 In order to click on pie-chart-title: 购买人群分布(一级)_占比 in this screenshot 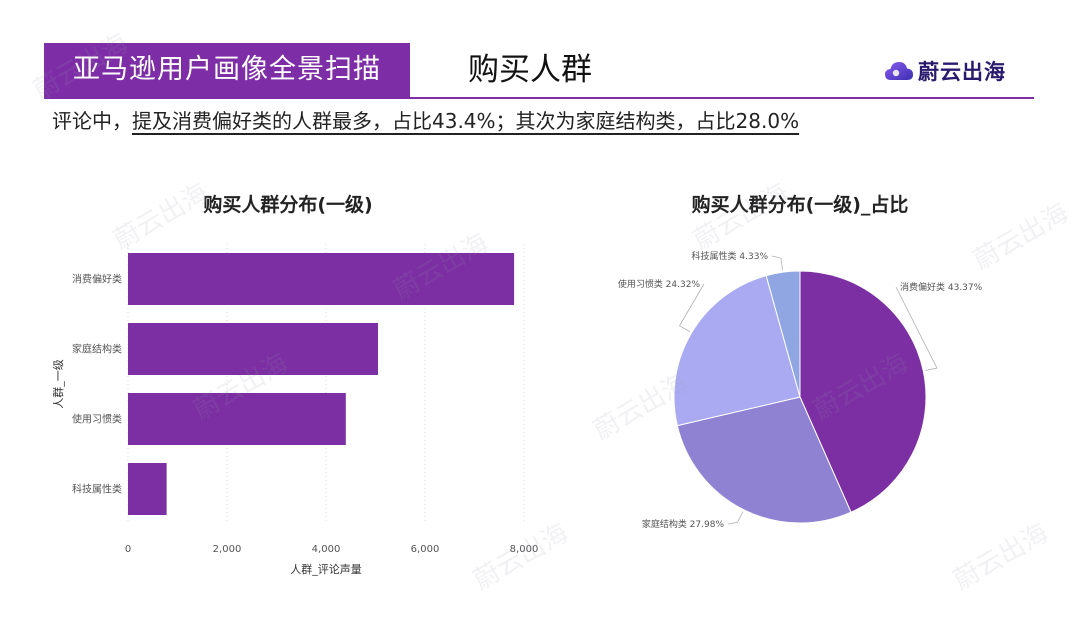, I will do `click(800, 205)`.